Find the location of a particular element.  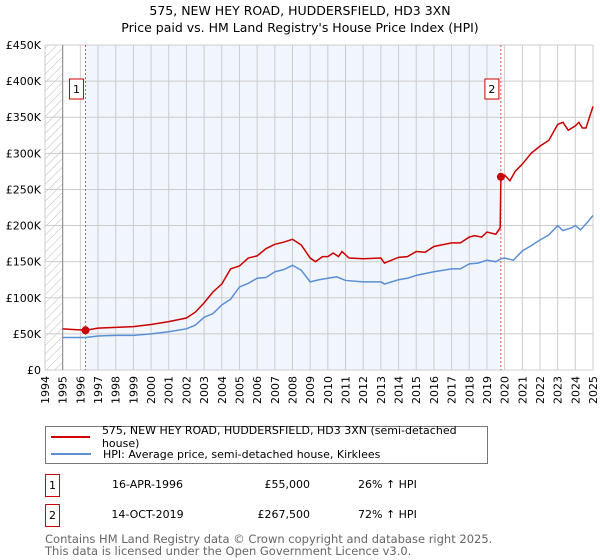

sale-badge-label: 2 is located at coordinates (491, 89).